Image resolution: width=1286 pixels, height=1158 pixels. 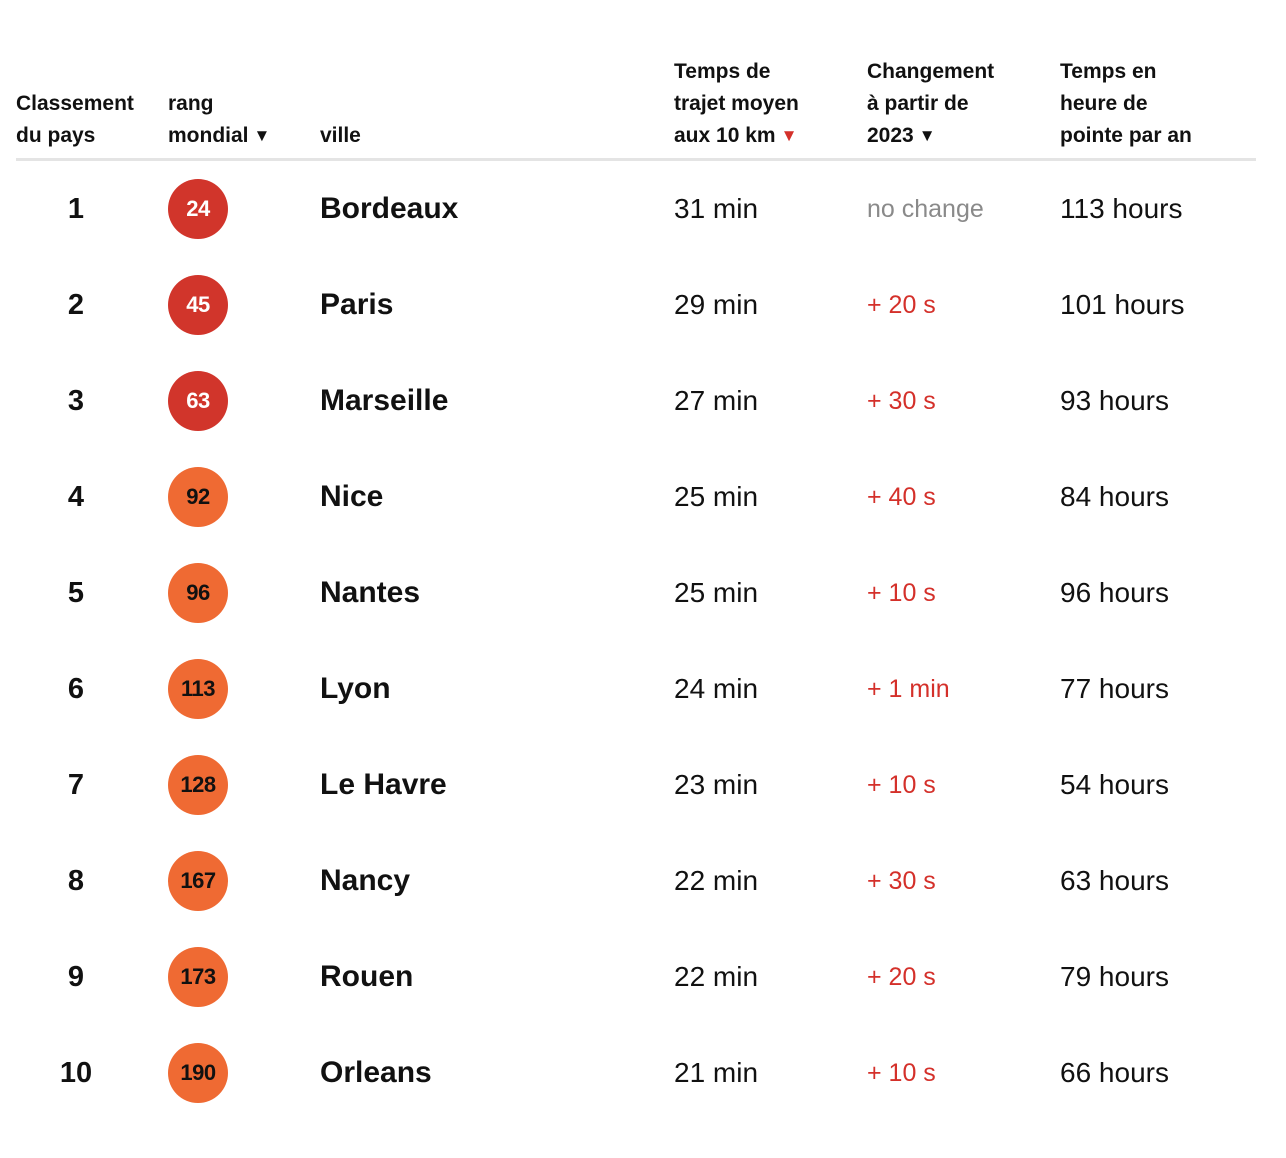 I want to click on header-travel-time-line: trajet moyen, so click(x=736, y=103).